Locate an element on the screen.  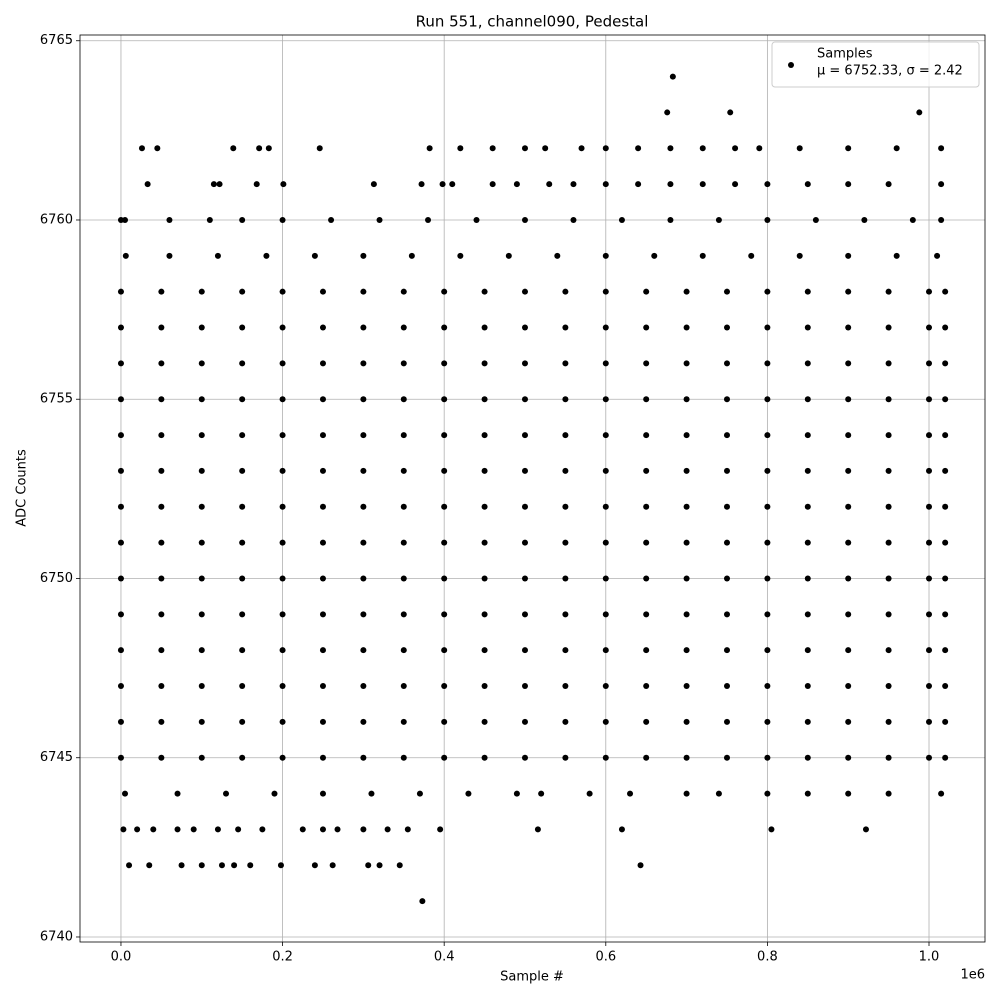
y-tick-label: 6740 is located at coordinates (56, 936).